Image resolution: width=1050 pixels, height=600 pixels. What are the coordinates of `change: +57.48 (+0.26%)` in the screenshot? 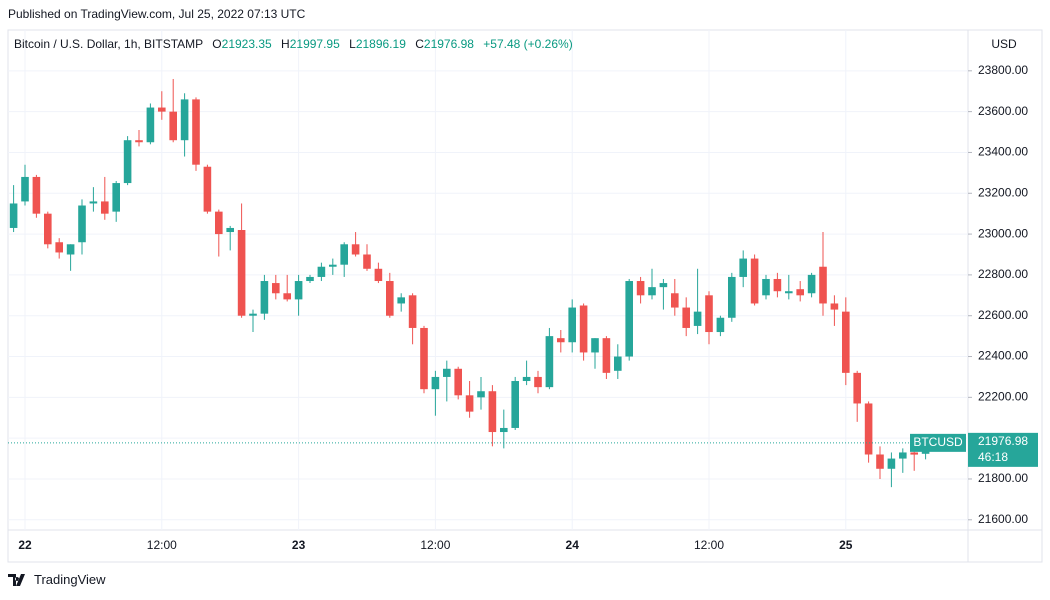 It's located at (528, 44).